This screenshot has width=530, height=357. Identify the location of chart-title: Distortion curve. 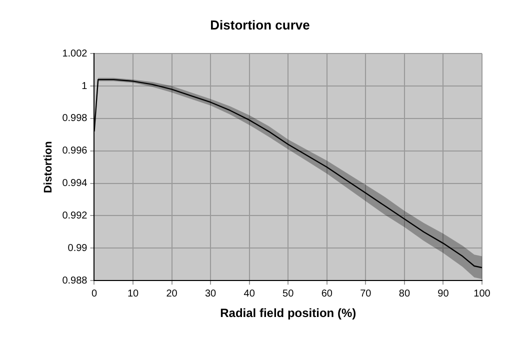
(260, 24).